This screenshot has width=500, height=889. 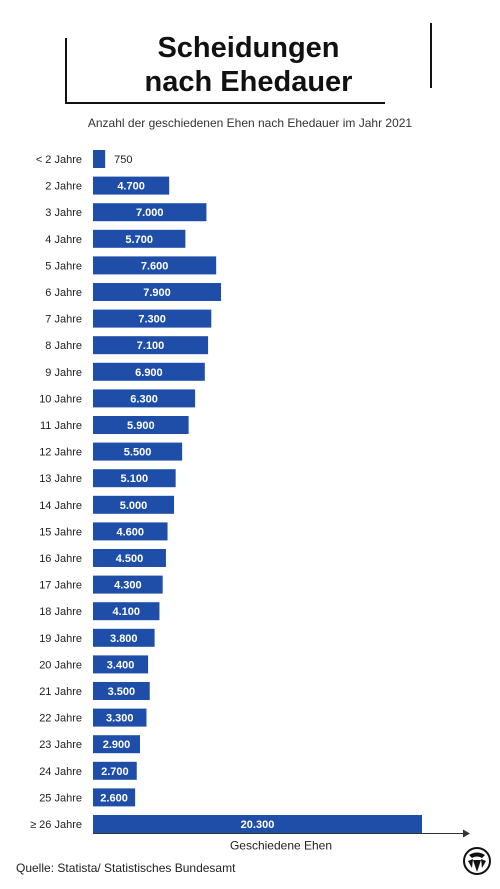 I want to click on value-label: 6.900, so click(x=149, y=373).